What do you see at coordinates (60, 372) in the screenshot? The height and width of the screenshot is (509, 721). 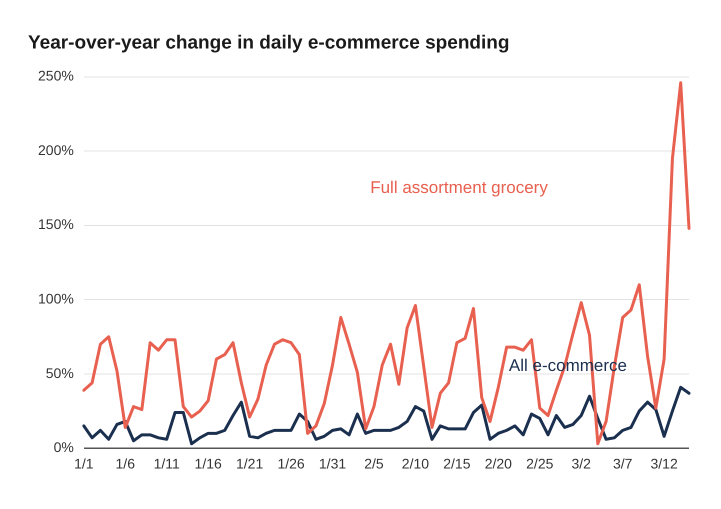 I see `y-tick-label: 50%` at bounding box center [60, 372].